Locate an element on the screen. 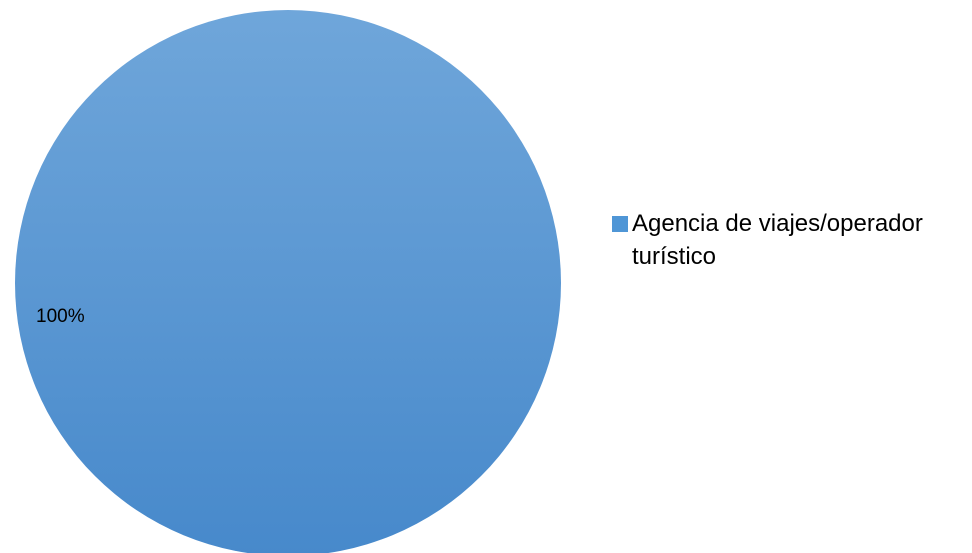 The width and height of the screenshot is (972, 553). chart-legend: Agencia de viajes/operador turístico is located at coordinates (792, 240).